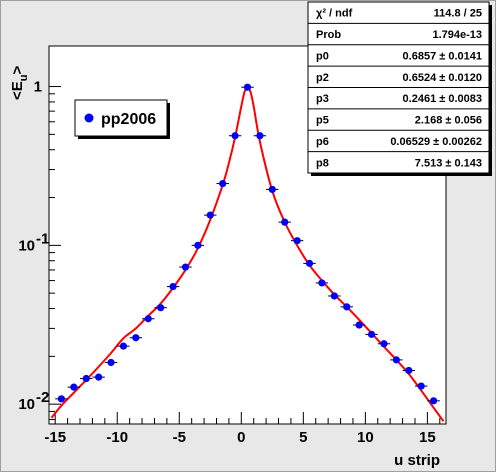 This screenshot has height=472, width=496. I want to click on stats-row-label: p5, so click(322, 121).